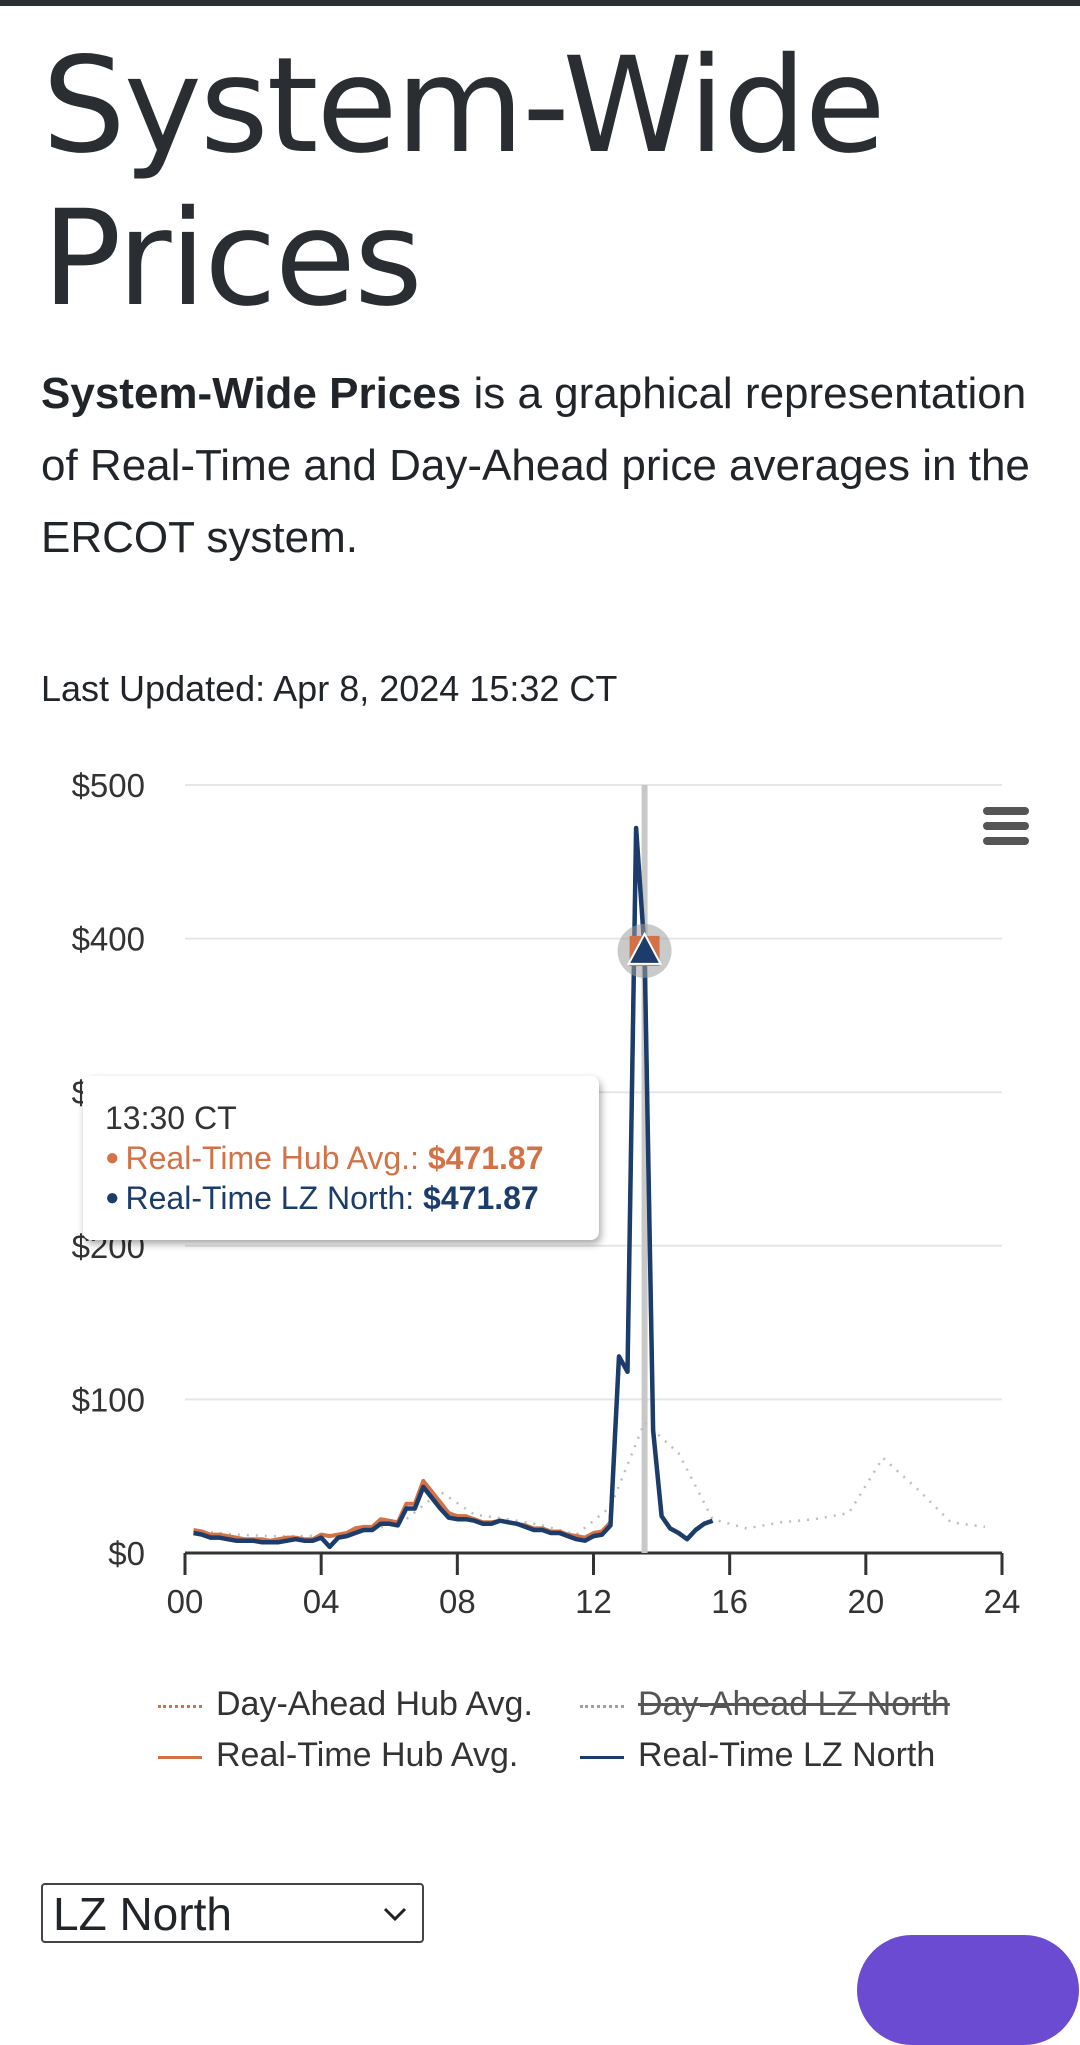  I want to click on last-updated: Last Updated: Apr 8, 2024 15:32 CT, so click(329, 688).